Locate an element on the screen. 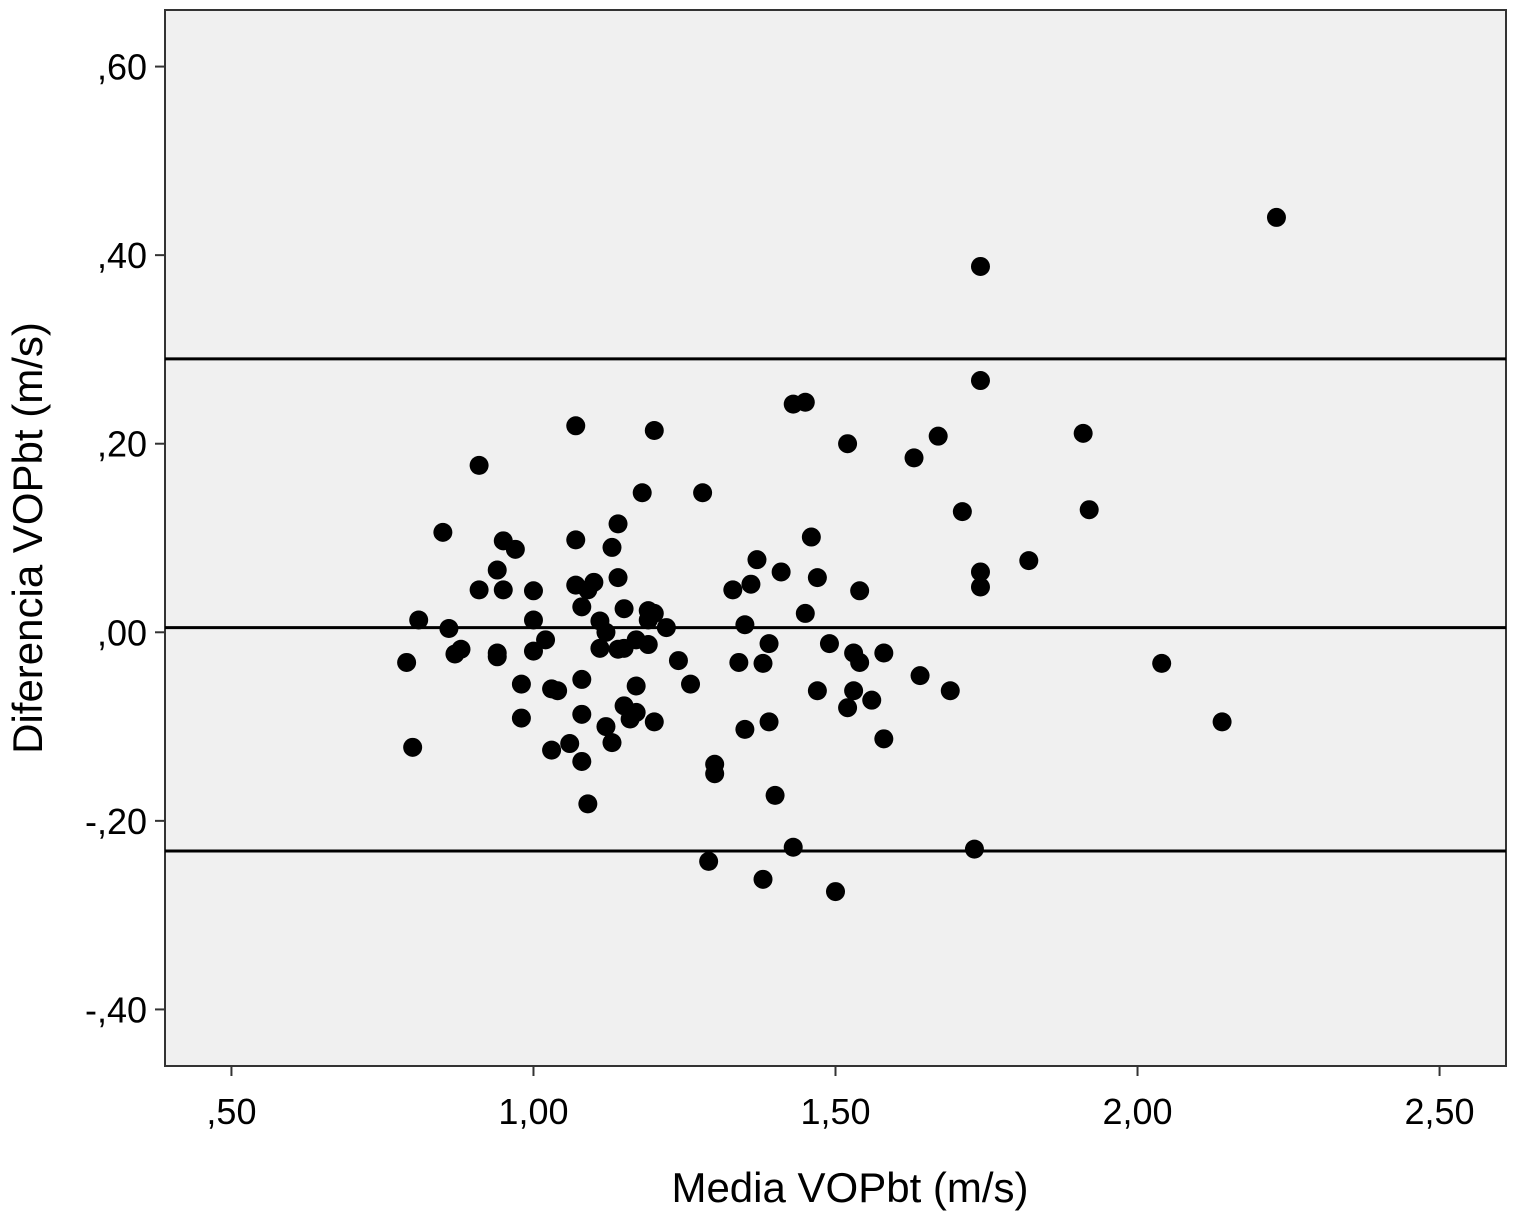 This screenshot has height=1213, width=1520. y-tick-label: ,00 is located at coordinates (122, 632).